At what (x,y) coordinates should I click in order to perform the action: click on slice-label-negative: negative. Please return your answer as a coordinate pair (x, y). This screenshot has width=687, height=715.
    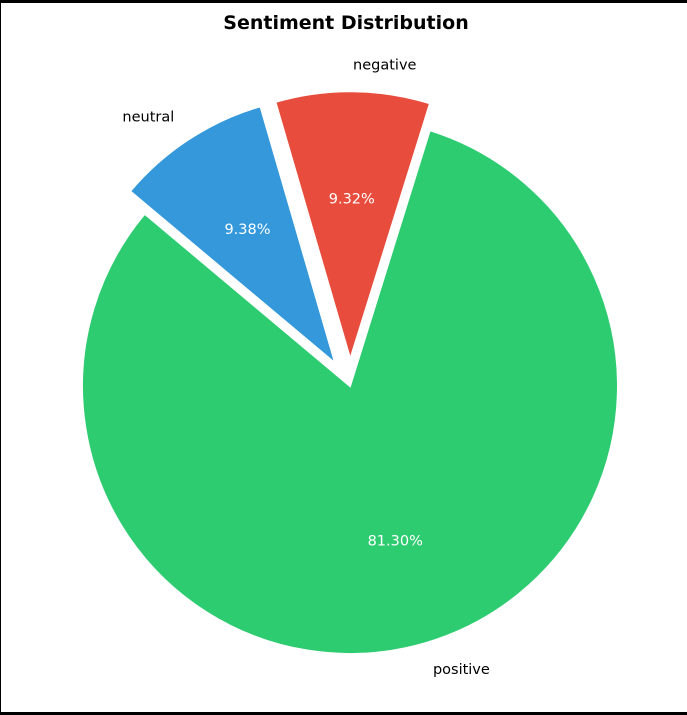
    Looking at the image, I should click on (384, 65).